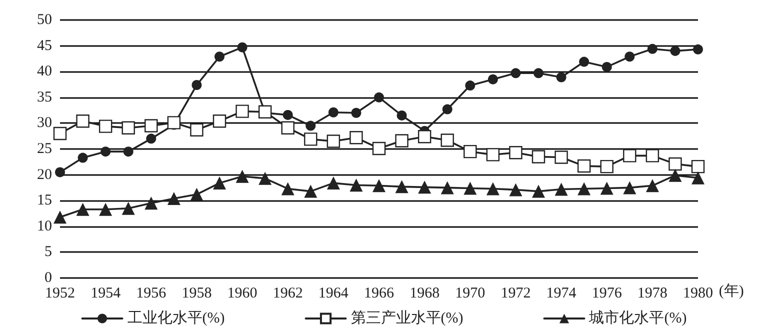 This screenshot has height=333, width=768. Describe the element at coordinates (44, 174) in the screenshot. I see `y-tick-label: 20` at that location.